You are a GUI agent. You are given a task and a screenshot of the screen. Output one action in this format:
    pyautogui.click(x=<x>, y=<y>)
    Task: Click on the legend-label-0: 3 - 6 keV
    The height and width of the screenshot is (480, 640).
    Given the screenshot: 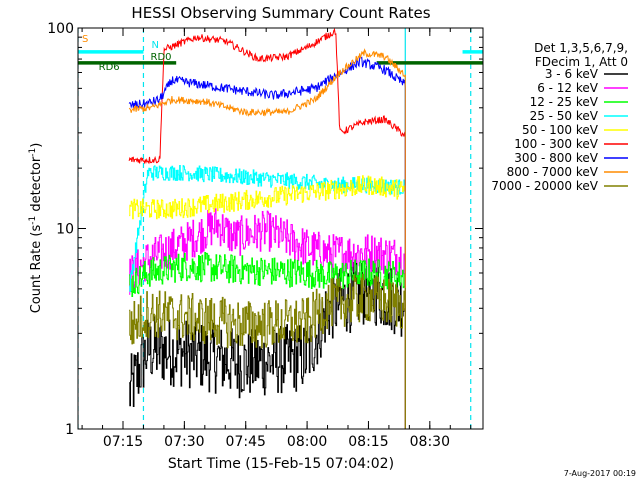 What is the action you would take?
    pyautogui.click(x=572, y=74)
    